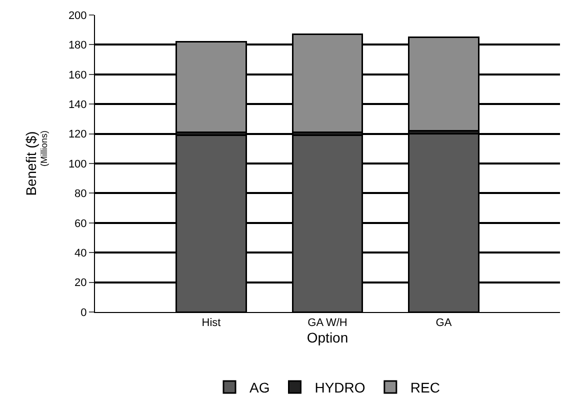  What do you see at coordinates (44, 148) in the screenshot?
I see `text: (Millions)` at bounding box center [44, 148].